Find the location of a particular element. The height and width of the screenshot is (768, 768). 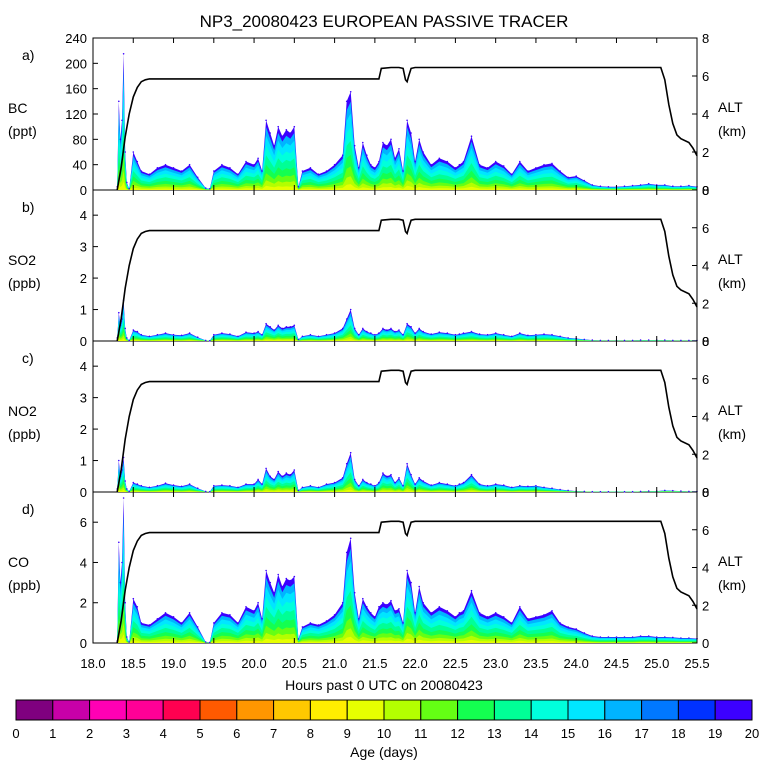

colorbar-tick-label: 13 is located at coordinates (494, 733).